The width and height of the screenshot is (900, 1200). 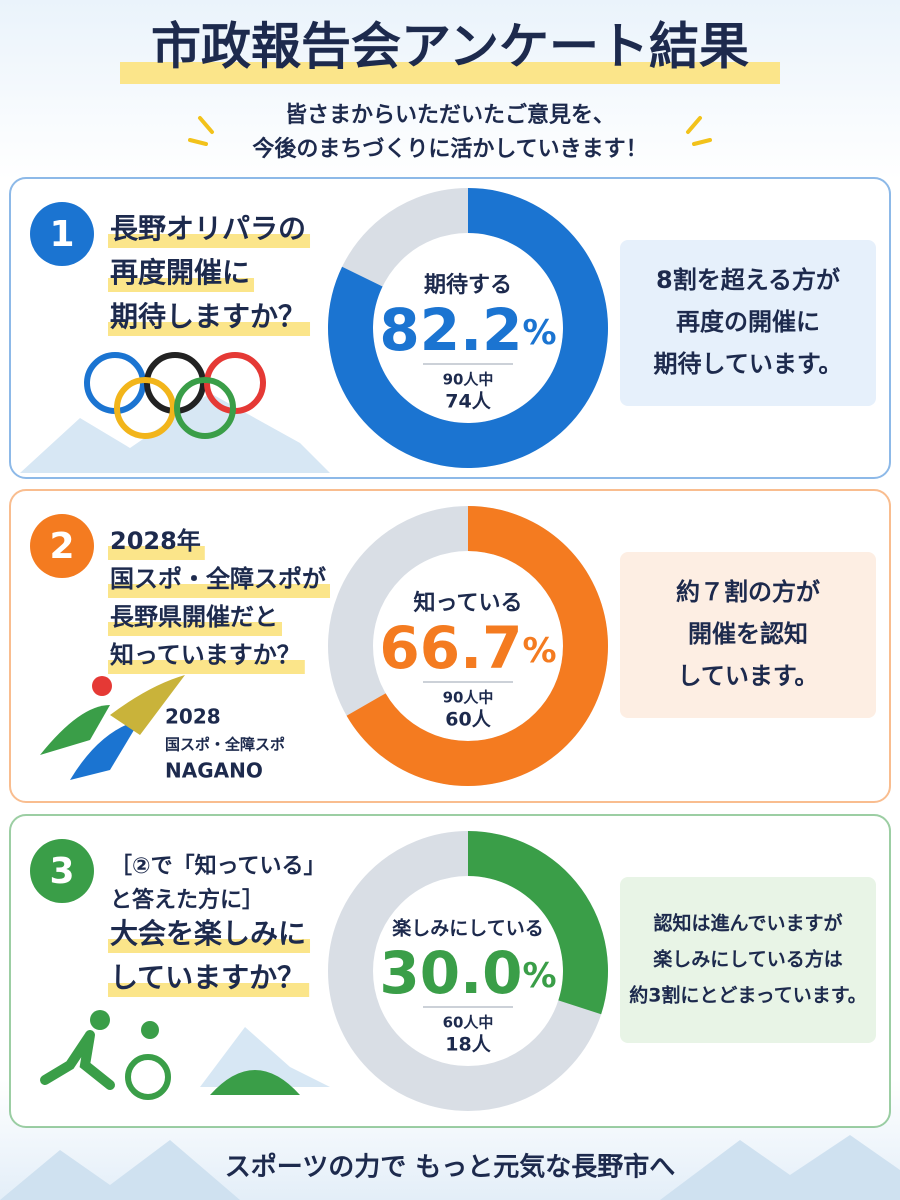 I want to click on question-note: と答えた方に］, so click(x=187, y=900).